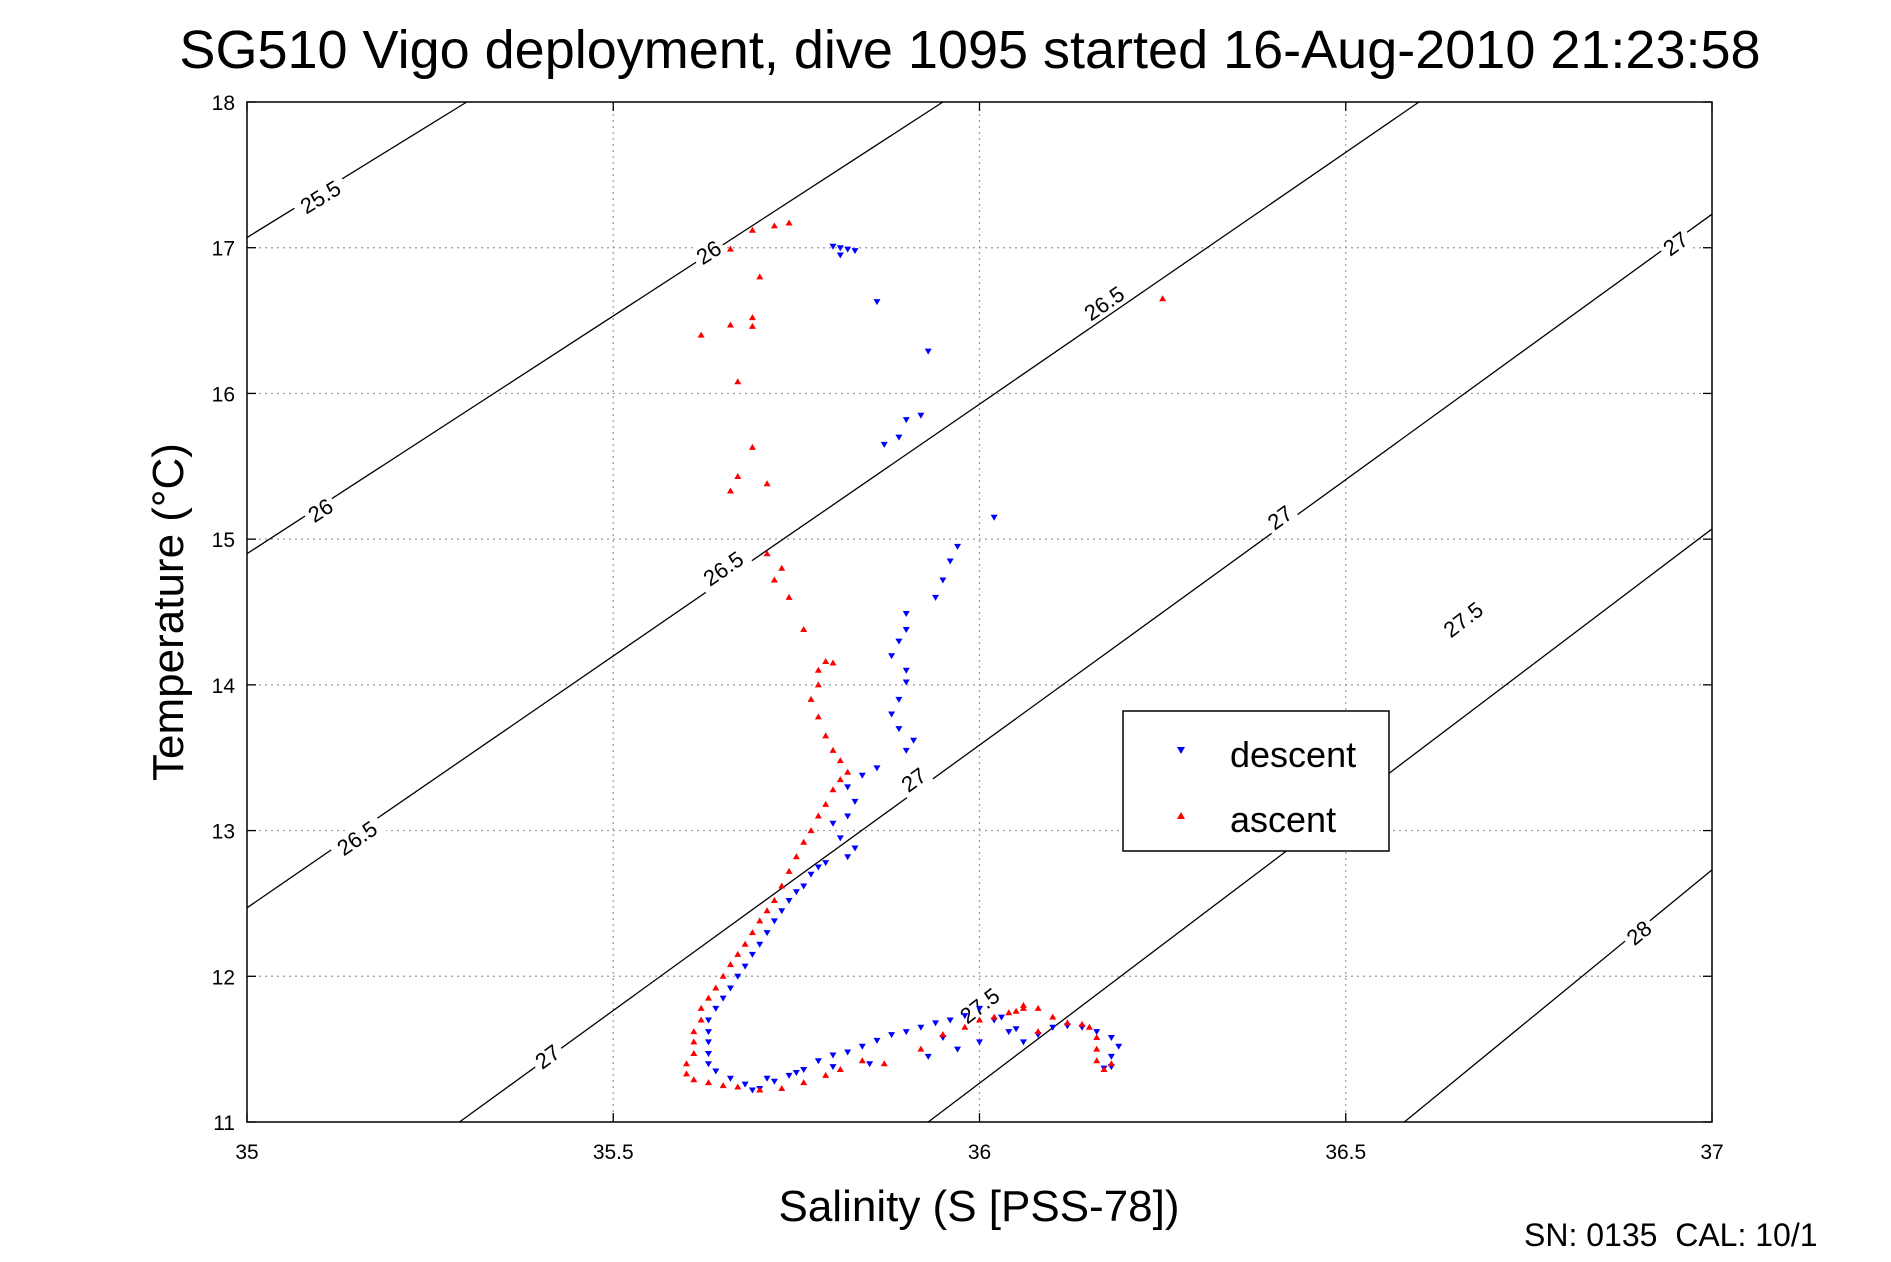  I want to click on contour-label-group: 26, so click(708, 252).